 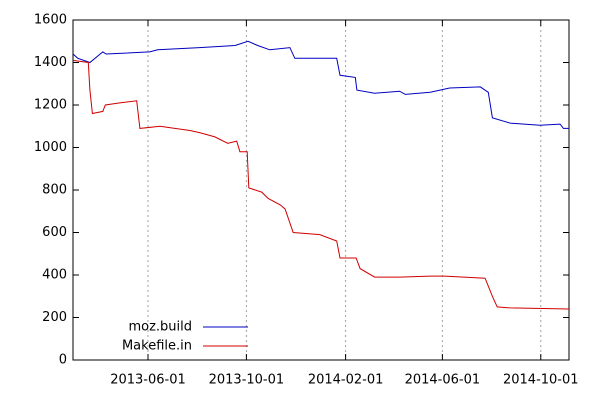 I want to click on x-tick-label: 2013-10-01, so click(x=247, y=380).